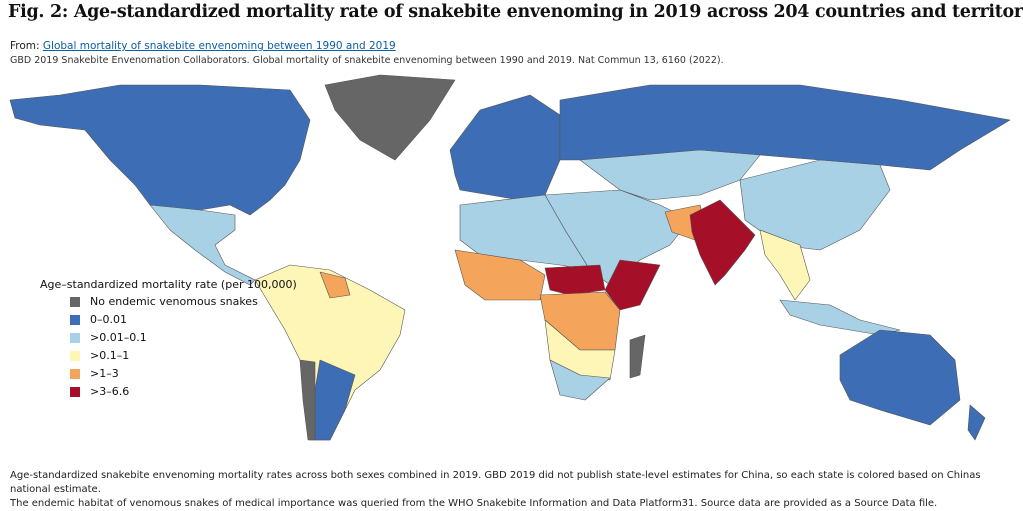 The image size is (1023, 511). What do you see at coordinates (25, 46) in the screenshot?
I see `source-prefix: From:` at bounding box center [25, 46].